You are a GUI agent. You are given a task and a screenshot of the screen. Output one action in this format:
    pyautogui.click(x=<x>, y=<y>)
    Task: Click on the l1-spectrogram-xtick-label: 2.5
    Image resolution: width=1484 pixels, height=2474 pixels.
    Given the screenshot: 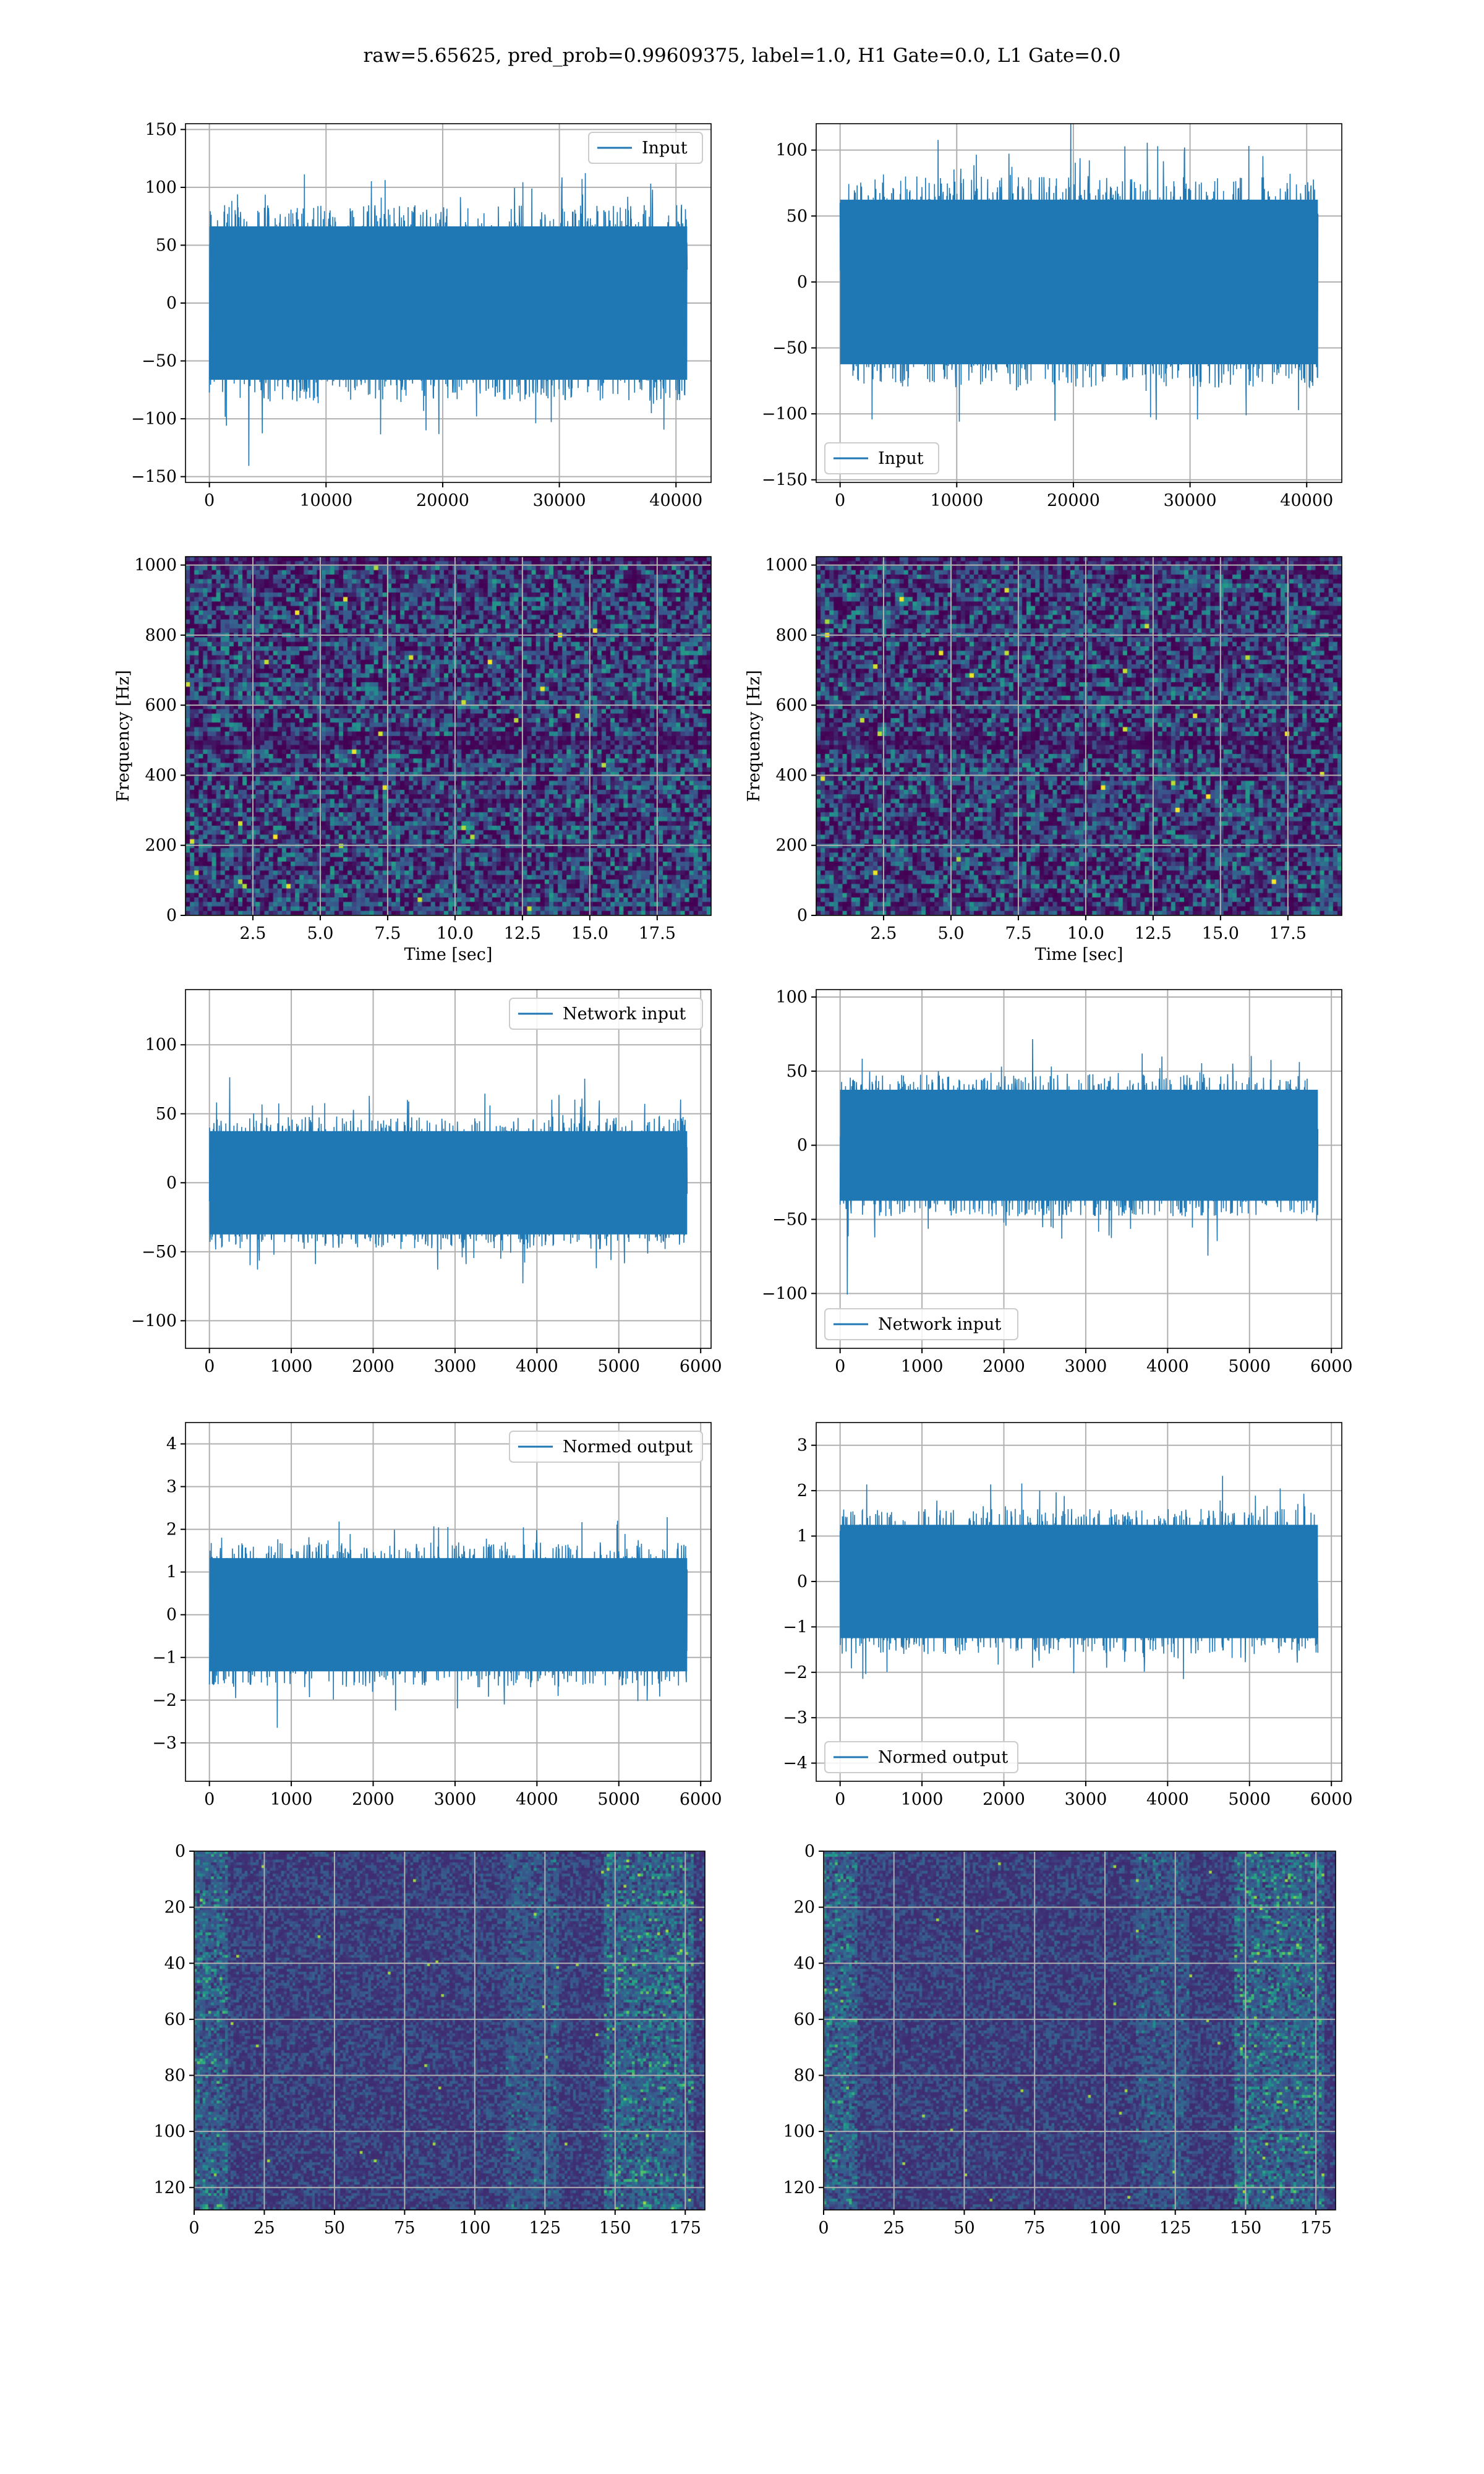 What is the action you would take?
    pyautogui.click(x=883, y=933)
    